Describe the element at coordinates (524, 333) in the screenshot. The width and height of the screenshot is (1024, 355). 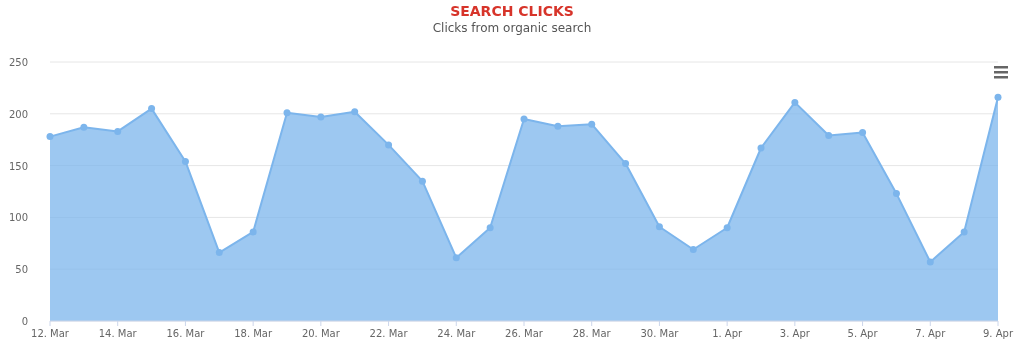
I see `x-tick-label: 26. Mar` at that location.